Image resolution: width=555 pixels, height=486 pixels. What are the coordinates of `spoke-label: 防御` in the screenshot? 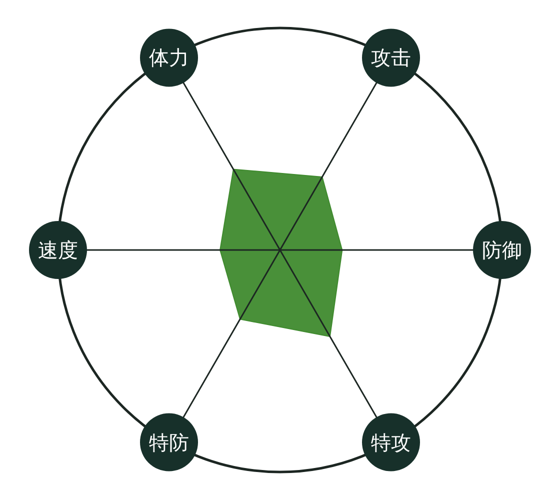 It's located at (502, 250).